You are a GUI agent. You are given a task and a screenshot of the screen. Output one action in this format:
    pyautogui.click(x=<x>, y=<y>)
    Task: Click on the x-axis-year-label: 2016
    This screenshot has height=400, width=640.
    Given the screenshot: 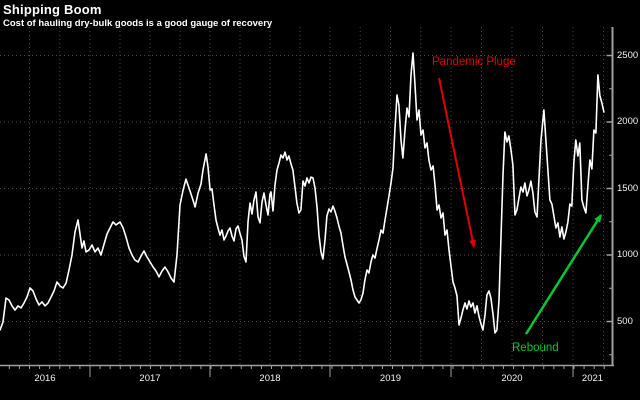 What is the action you would take?
    pyautogui.click(x=45, y=378)
    